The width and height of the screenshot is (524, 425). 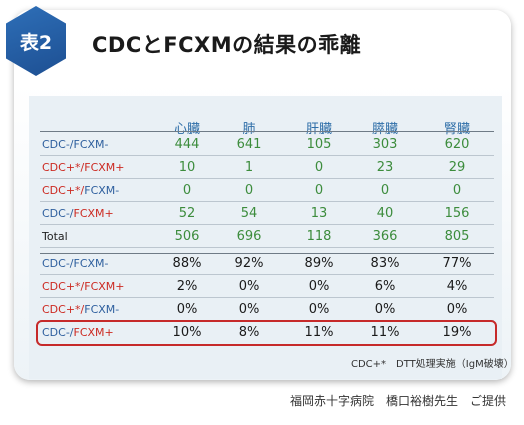 I want to click on table-cell: 366, so click(x=385, y=236).